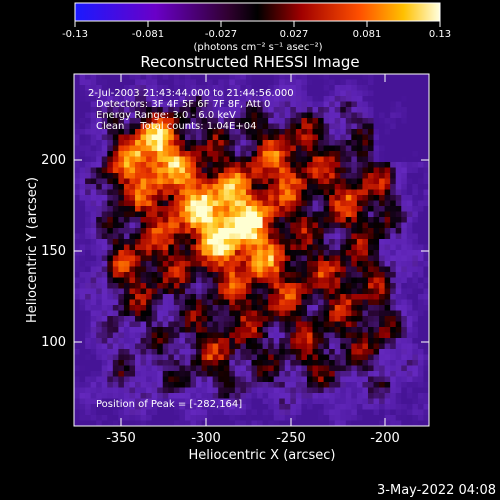  What do you see at coordinates (121, 438) in the screenshot?
I see `x-tick-label: -350` at bounding box center [121, 438].